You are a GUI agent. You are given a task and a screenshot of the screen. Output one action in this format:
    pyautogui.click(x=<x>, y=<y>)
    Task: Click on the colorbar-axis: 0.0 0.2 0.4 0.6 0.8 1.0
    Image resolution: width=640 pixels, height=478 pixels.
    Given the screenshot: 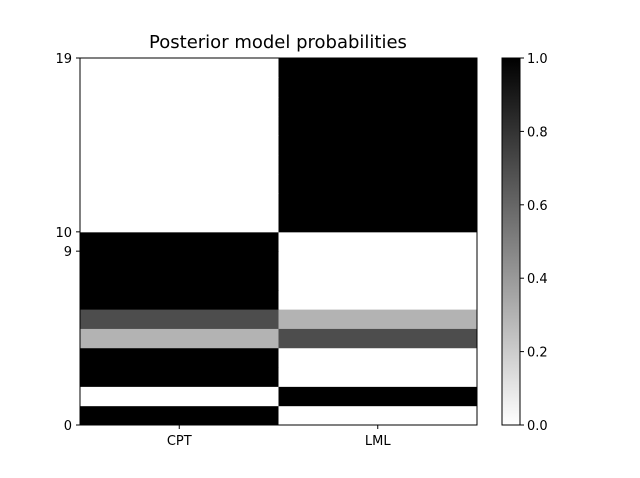 What is the action you would take?
    pyautogui.click(x=534, y=243)
    